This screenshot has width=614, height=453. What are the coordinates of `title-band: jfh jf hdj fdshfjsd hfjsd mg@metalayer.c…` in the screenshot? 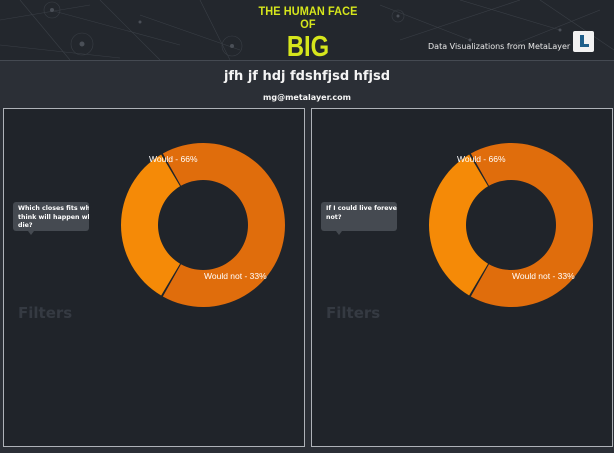 It's located at (307, 83).